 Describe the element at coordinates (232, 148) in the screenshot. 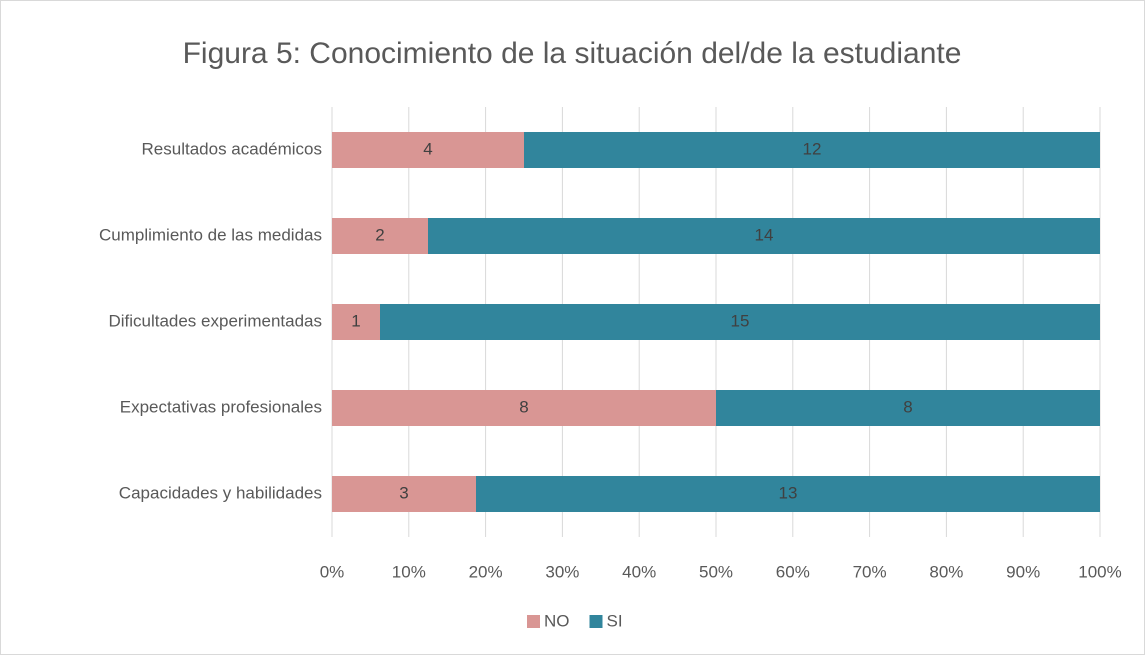

I see `y-tick-label: Resultados académicos` at that location.